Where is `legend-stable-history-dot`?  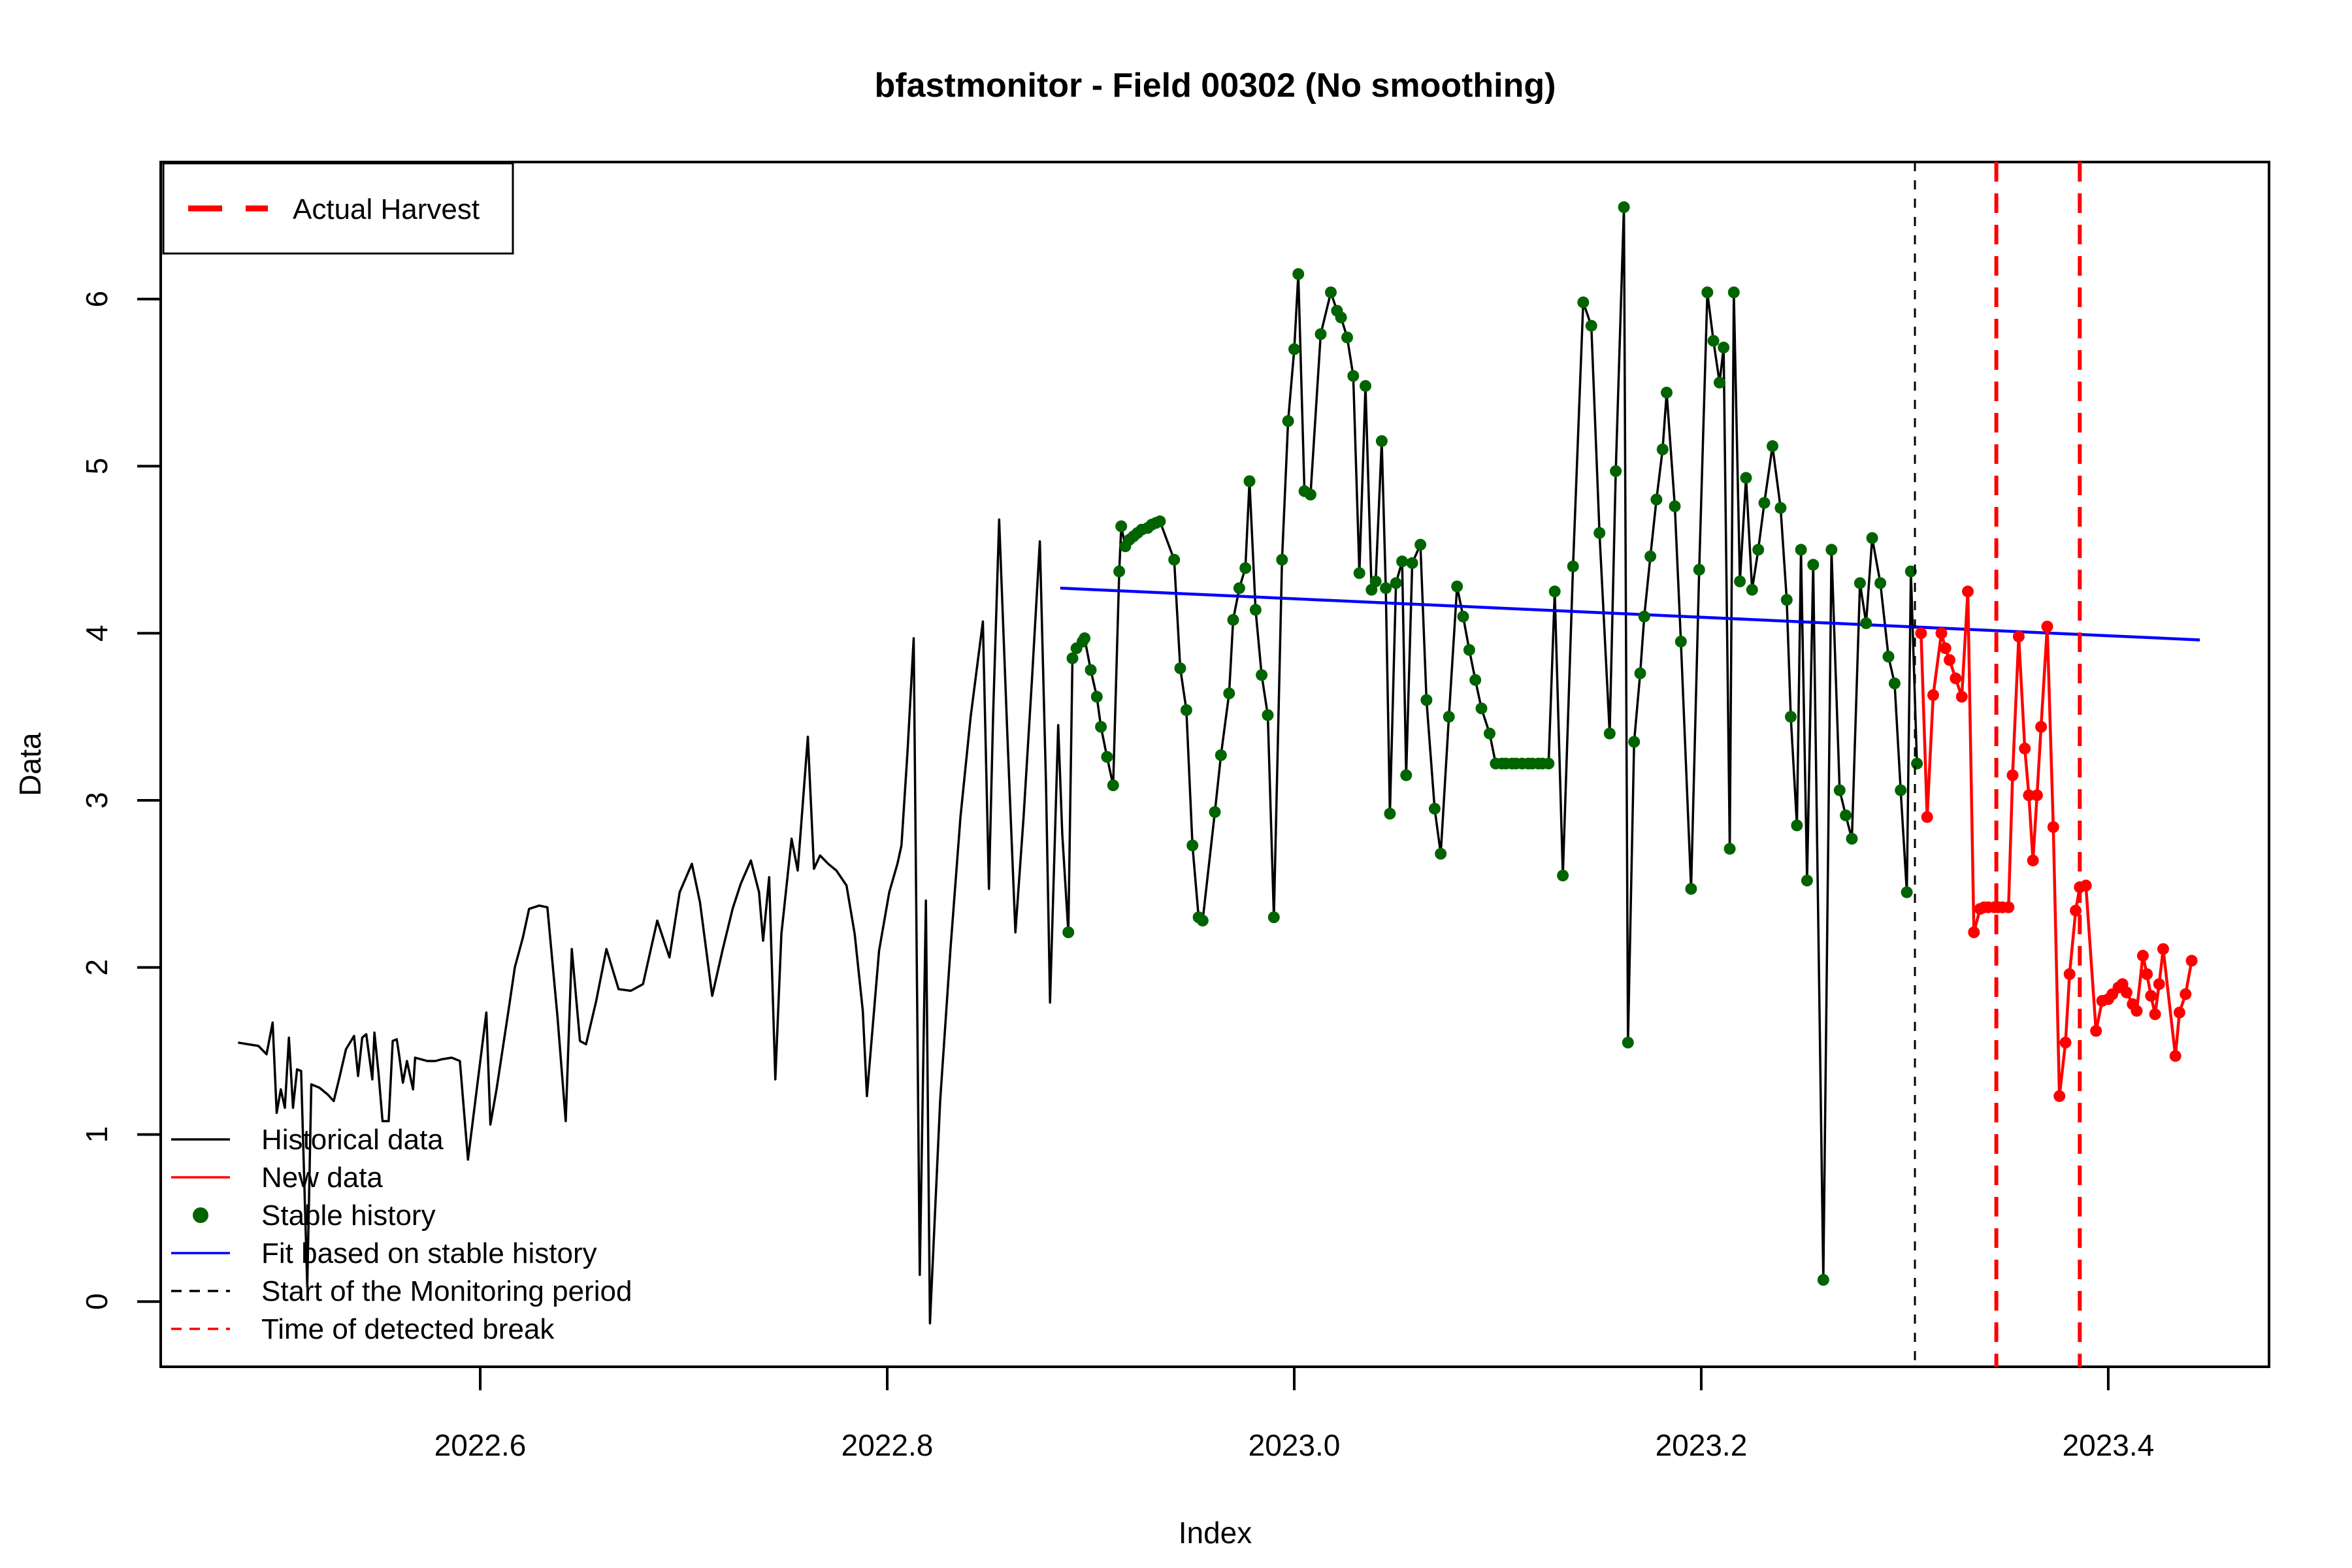
legend-stable-history-dot is located at coordinates (200, 1215).